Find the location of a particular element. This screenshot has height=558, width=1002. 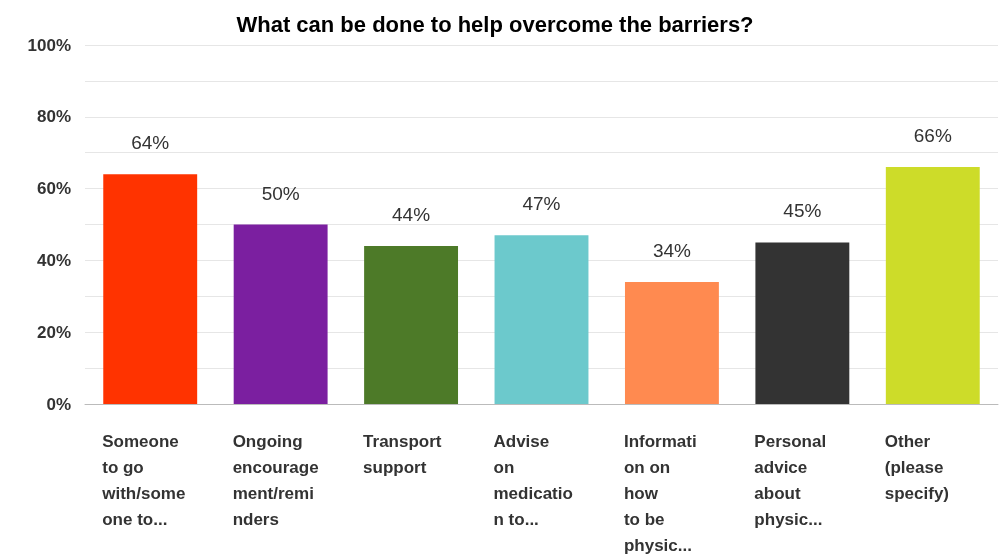

x-tick-label: Transport support is located at coordinates (402, 454).